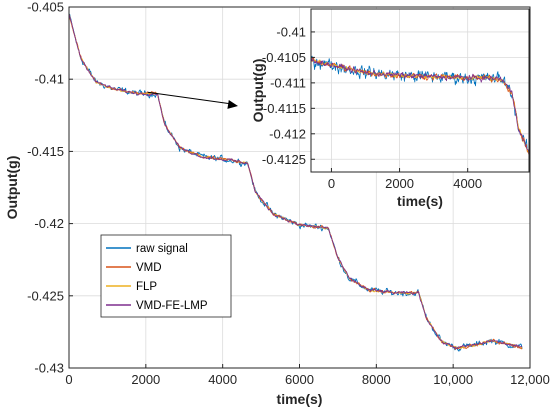 The width and height of the screenshot is (550, 417). I want to click on main-y-axis: -0.405 -0.41 -0.415 -0.42 -0.425 -0.43, so click(50, 188).